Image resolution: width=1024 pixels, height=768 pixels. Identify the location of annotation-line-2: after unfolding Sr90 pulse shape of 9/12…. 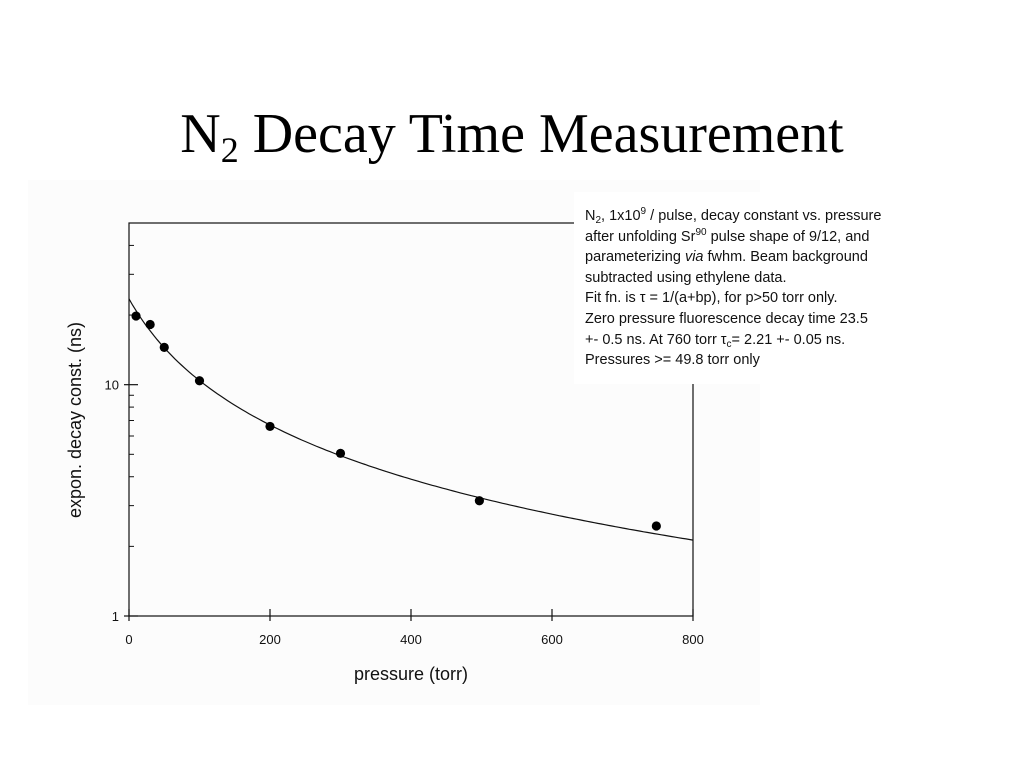
(790, 237).